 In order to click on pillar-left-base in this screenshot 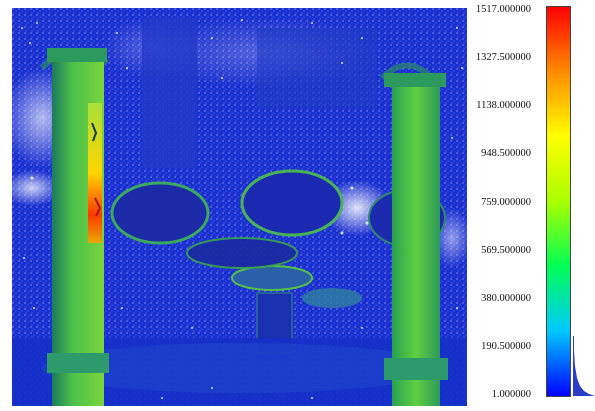, I will do `click(78, 363)`.